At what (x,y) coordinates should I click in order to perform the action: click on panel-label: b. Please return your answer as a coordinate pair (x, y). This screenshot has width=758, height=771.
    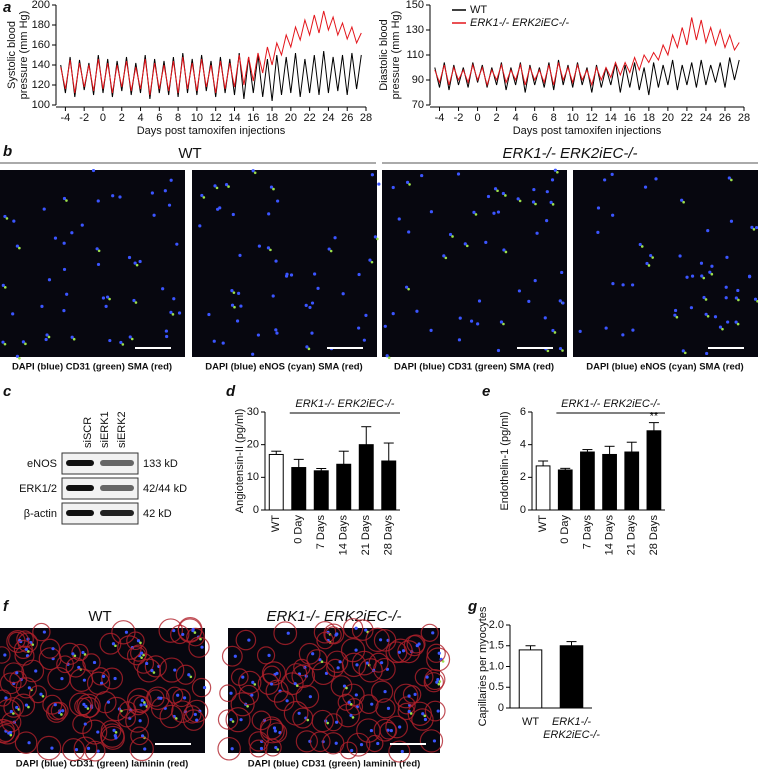
    Looking at the image, I should click on (7, 151).